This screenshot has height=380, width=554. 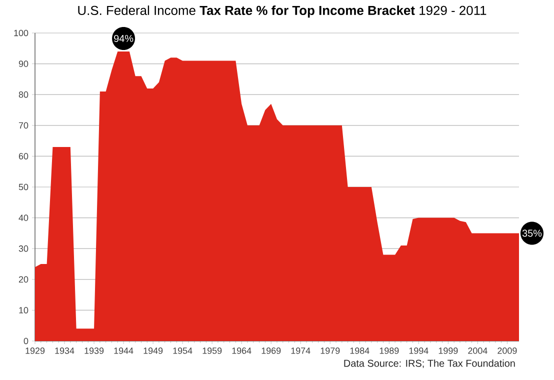 What do you see at coordinates (478, 351) in the screenshot?
I see `x-tick-label: 2004` at bounding box center [478, 351].